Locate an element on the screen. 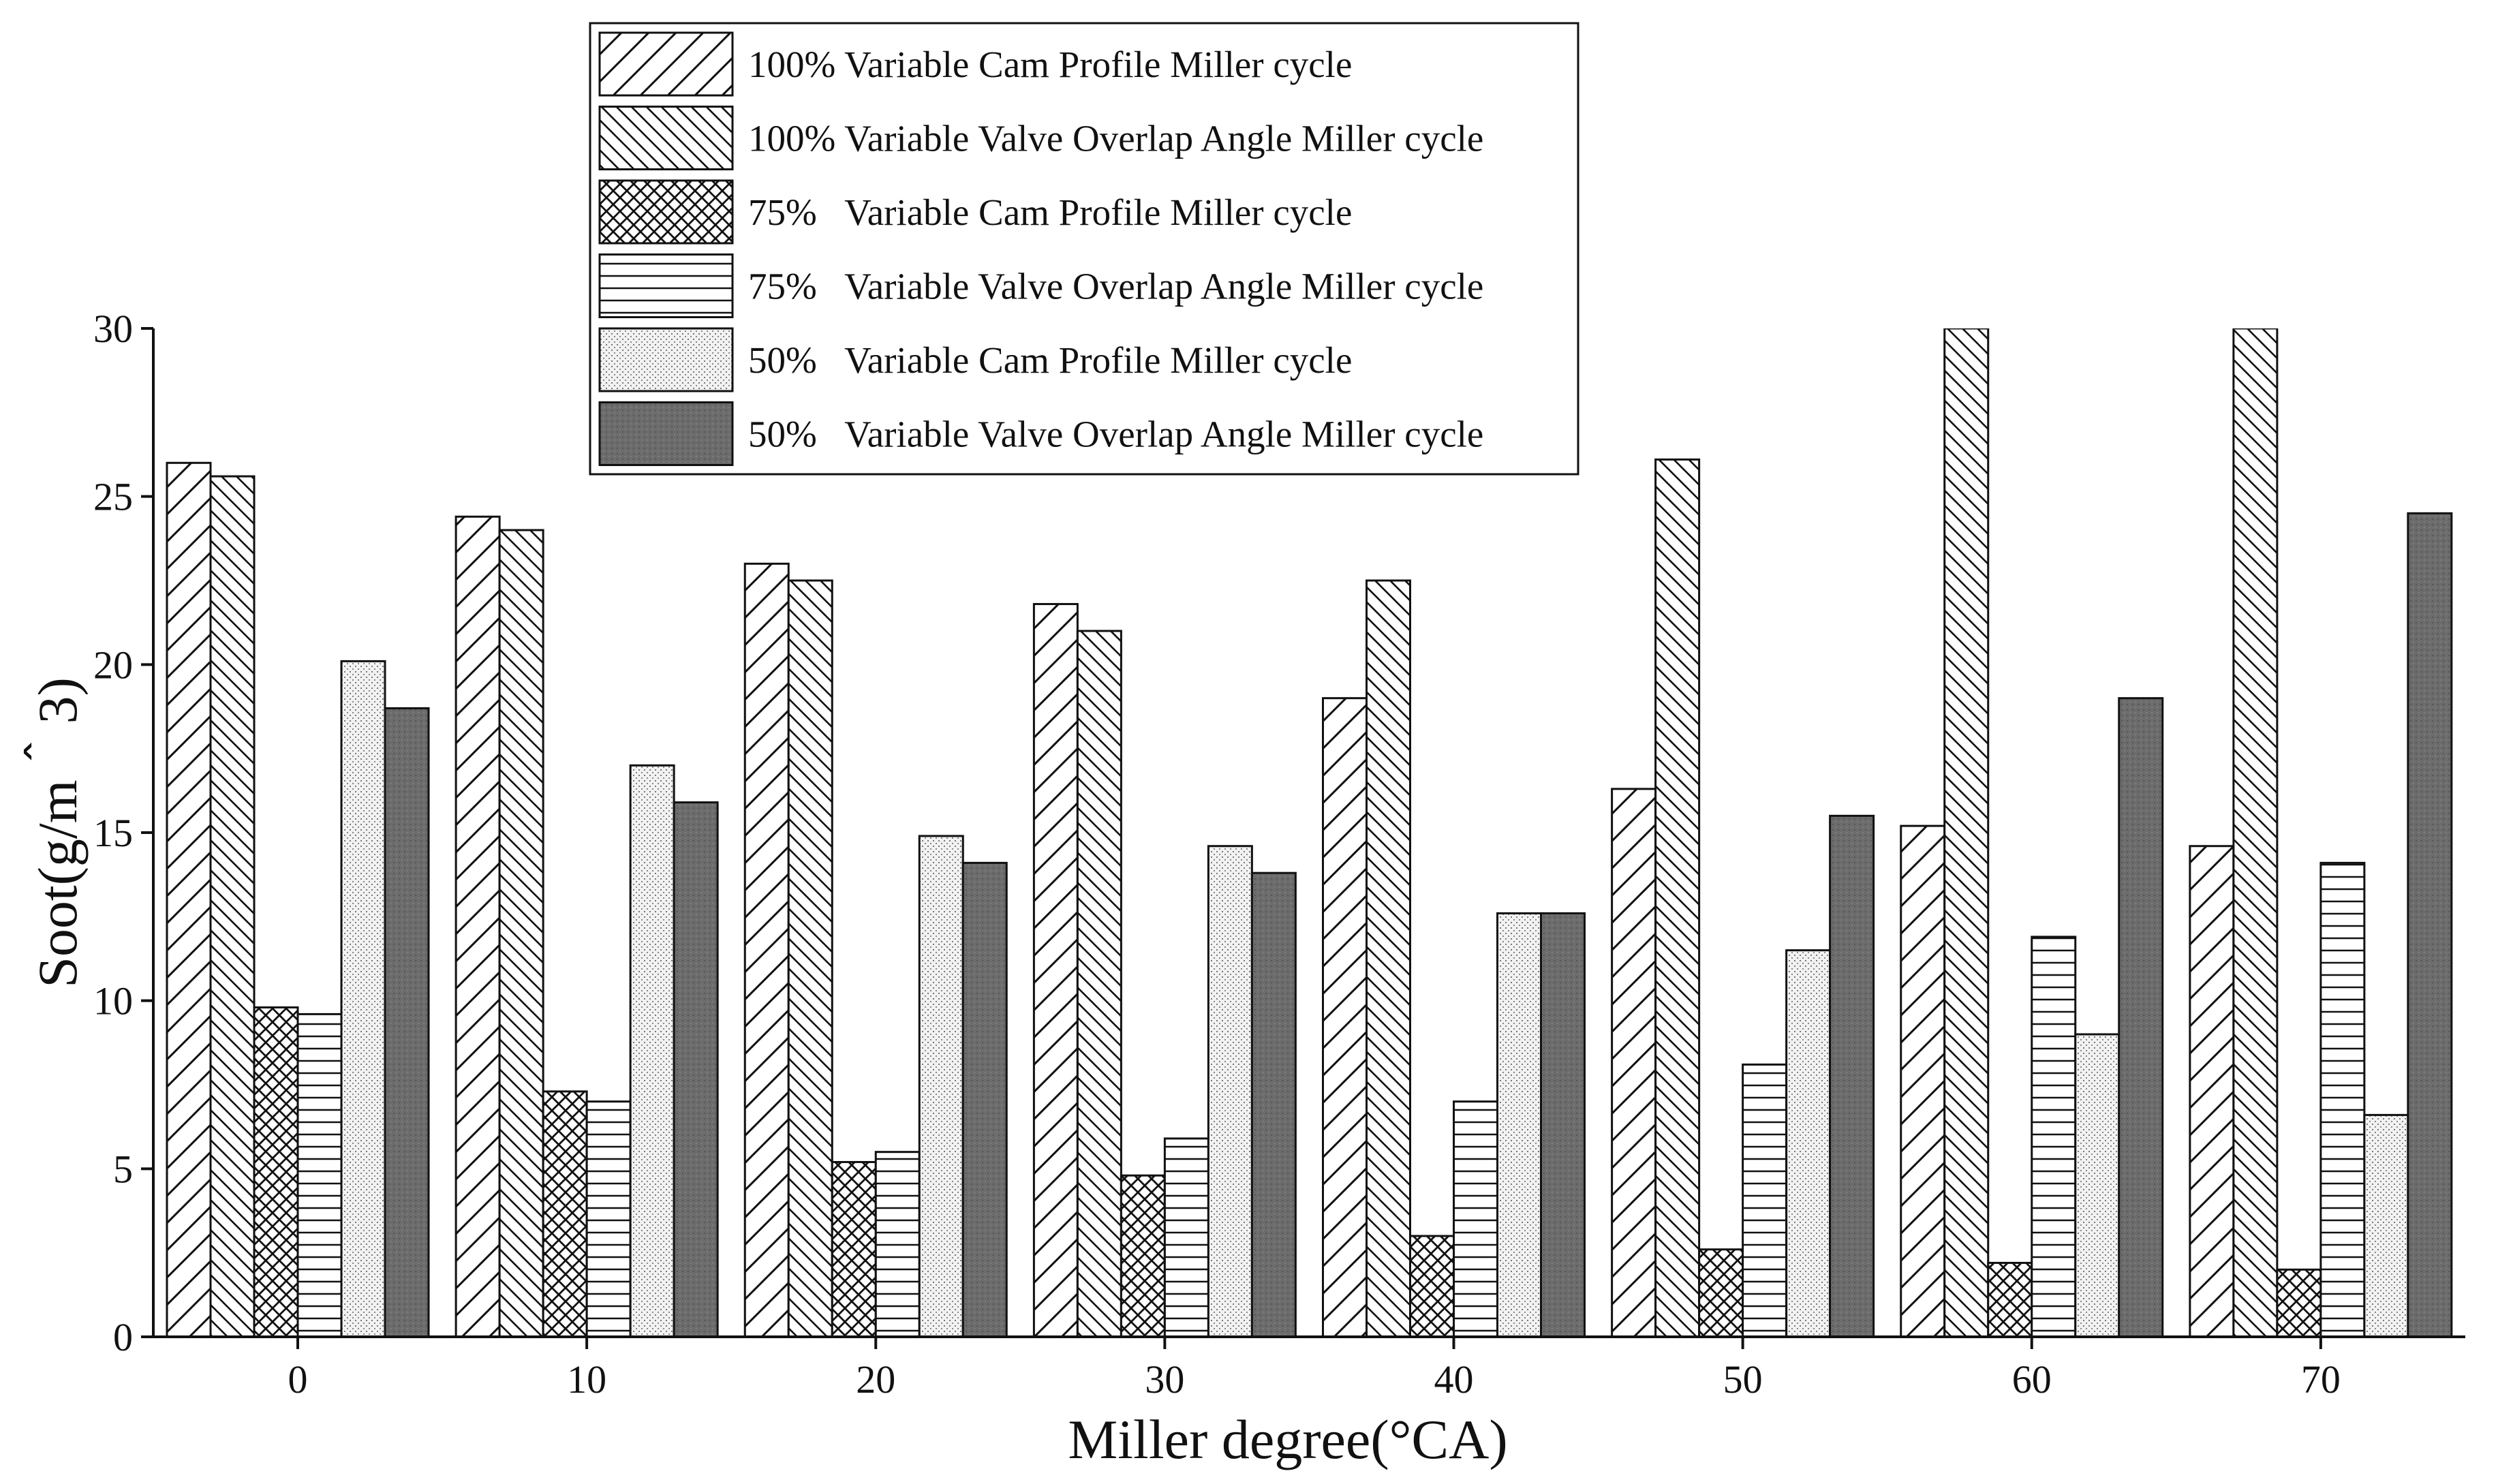 The height and width of the screenshot is (1484, 2498). x-tick-label: 70 is located at coordinates (2321, 1380).